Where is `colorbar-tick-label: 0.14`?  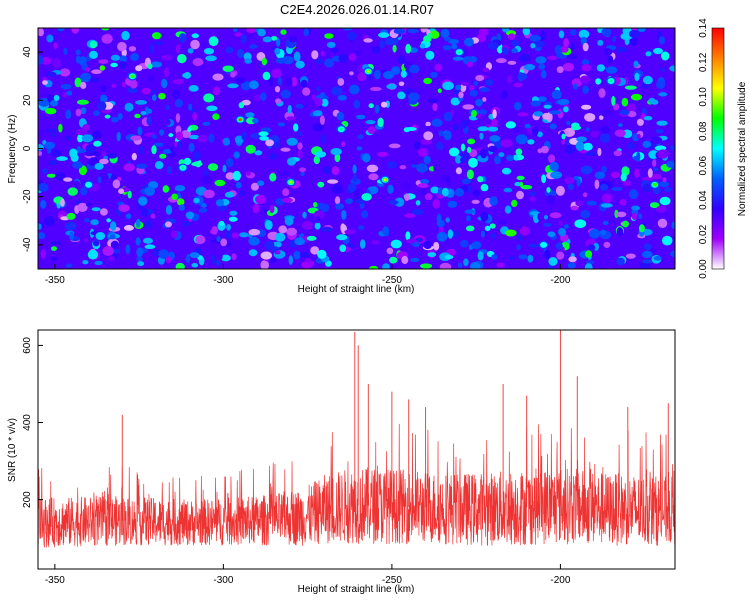 colorbar-tick-label: 0.14 is located at coordinates (703, 28).